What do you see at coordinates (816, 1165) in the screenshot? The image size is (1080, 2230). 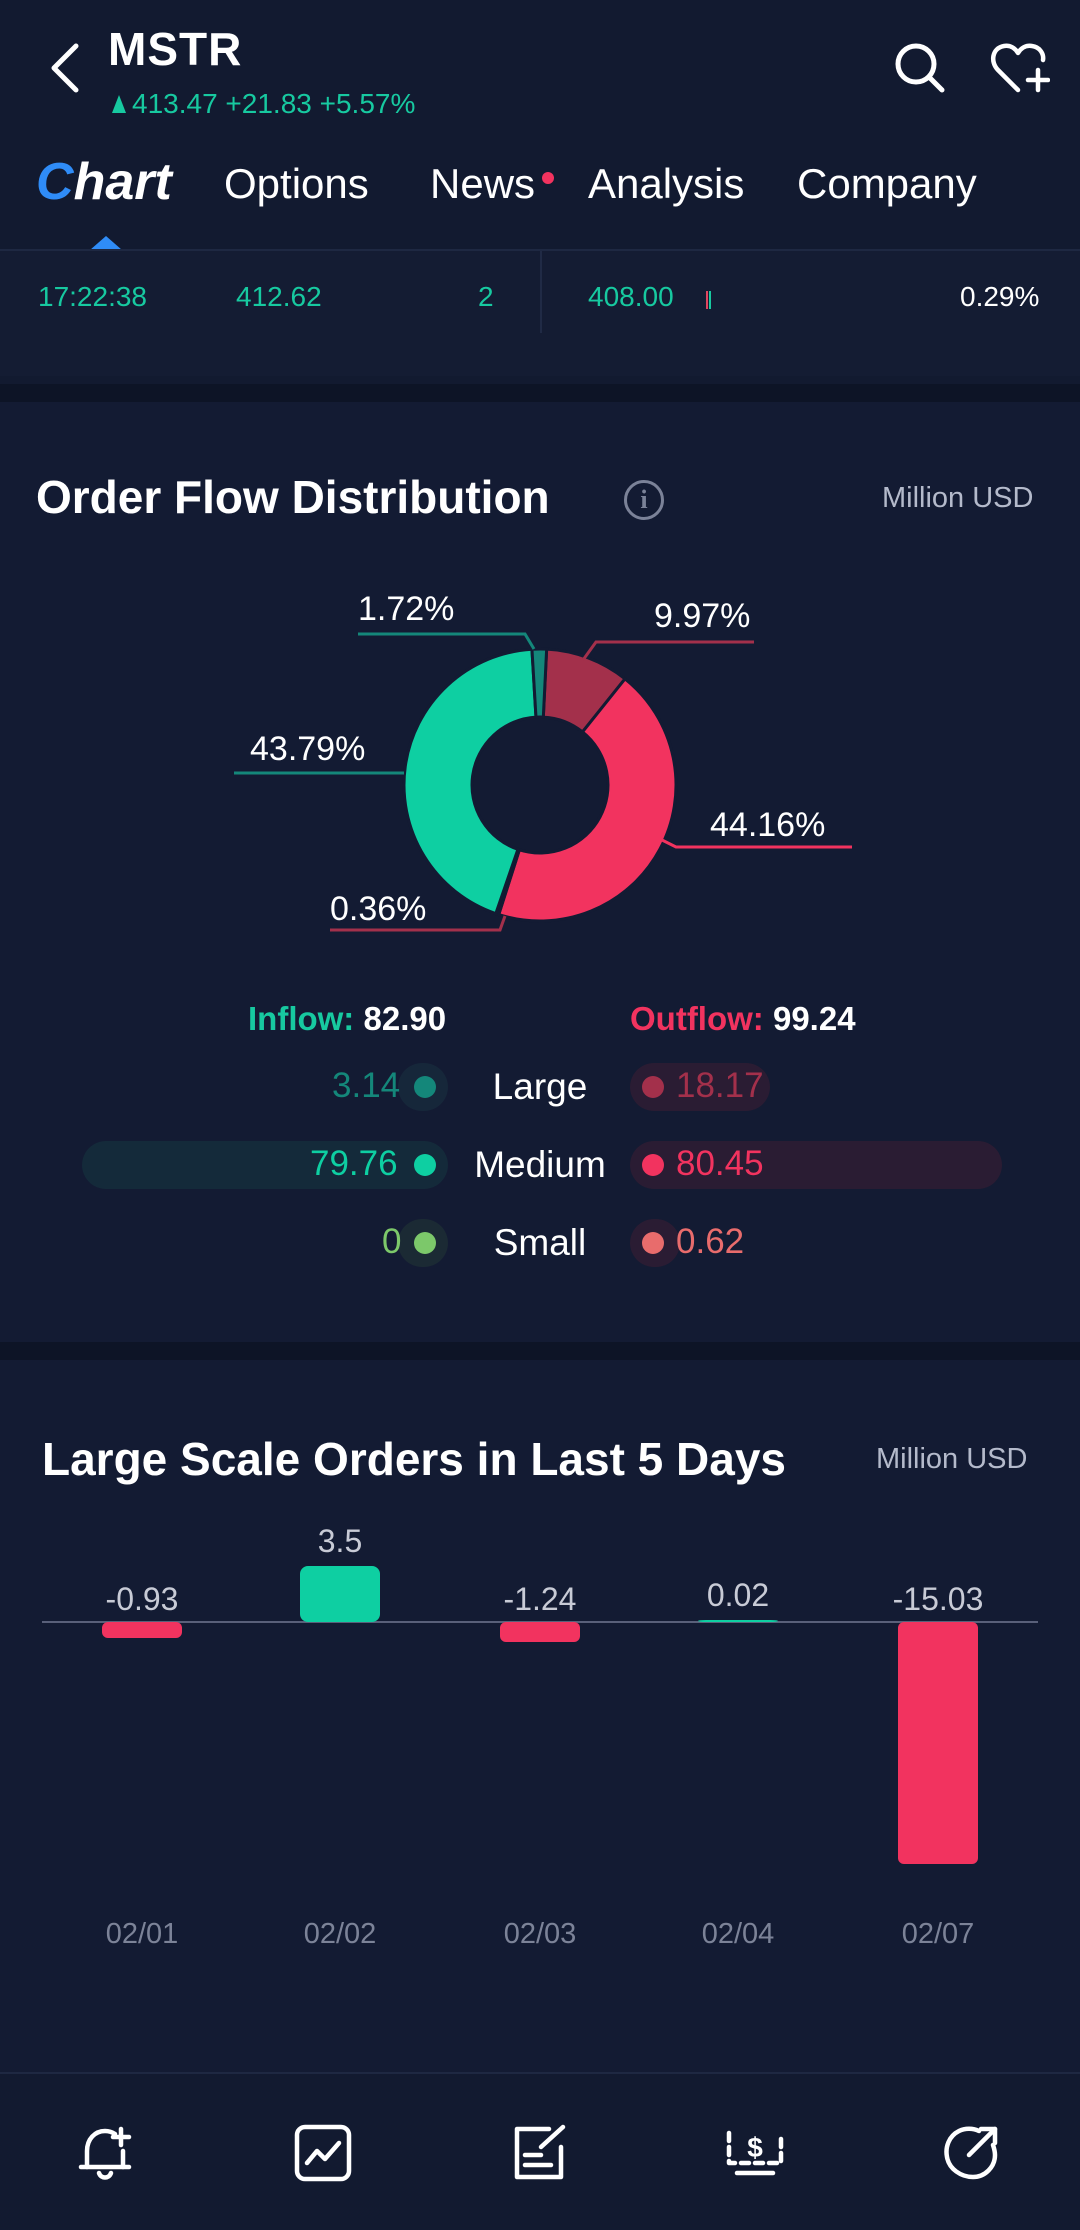 I see `medium-outflow-bar` at bounding box center [816, 1165].